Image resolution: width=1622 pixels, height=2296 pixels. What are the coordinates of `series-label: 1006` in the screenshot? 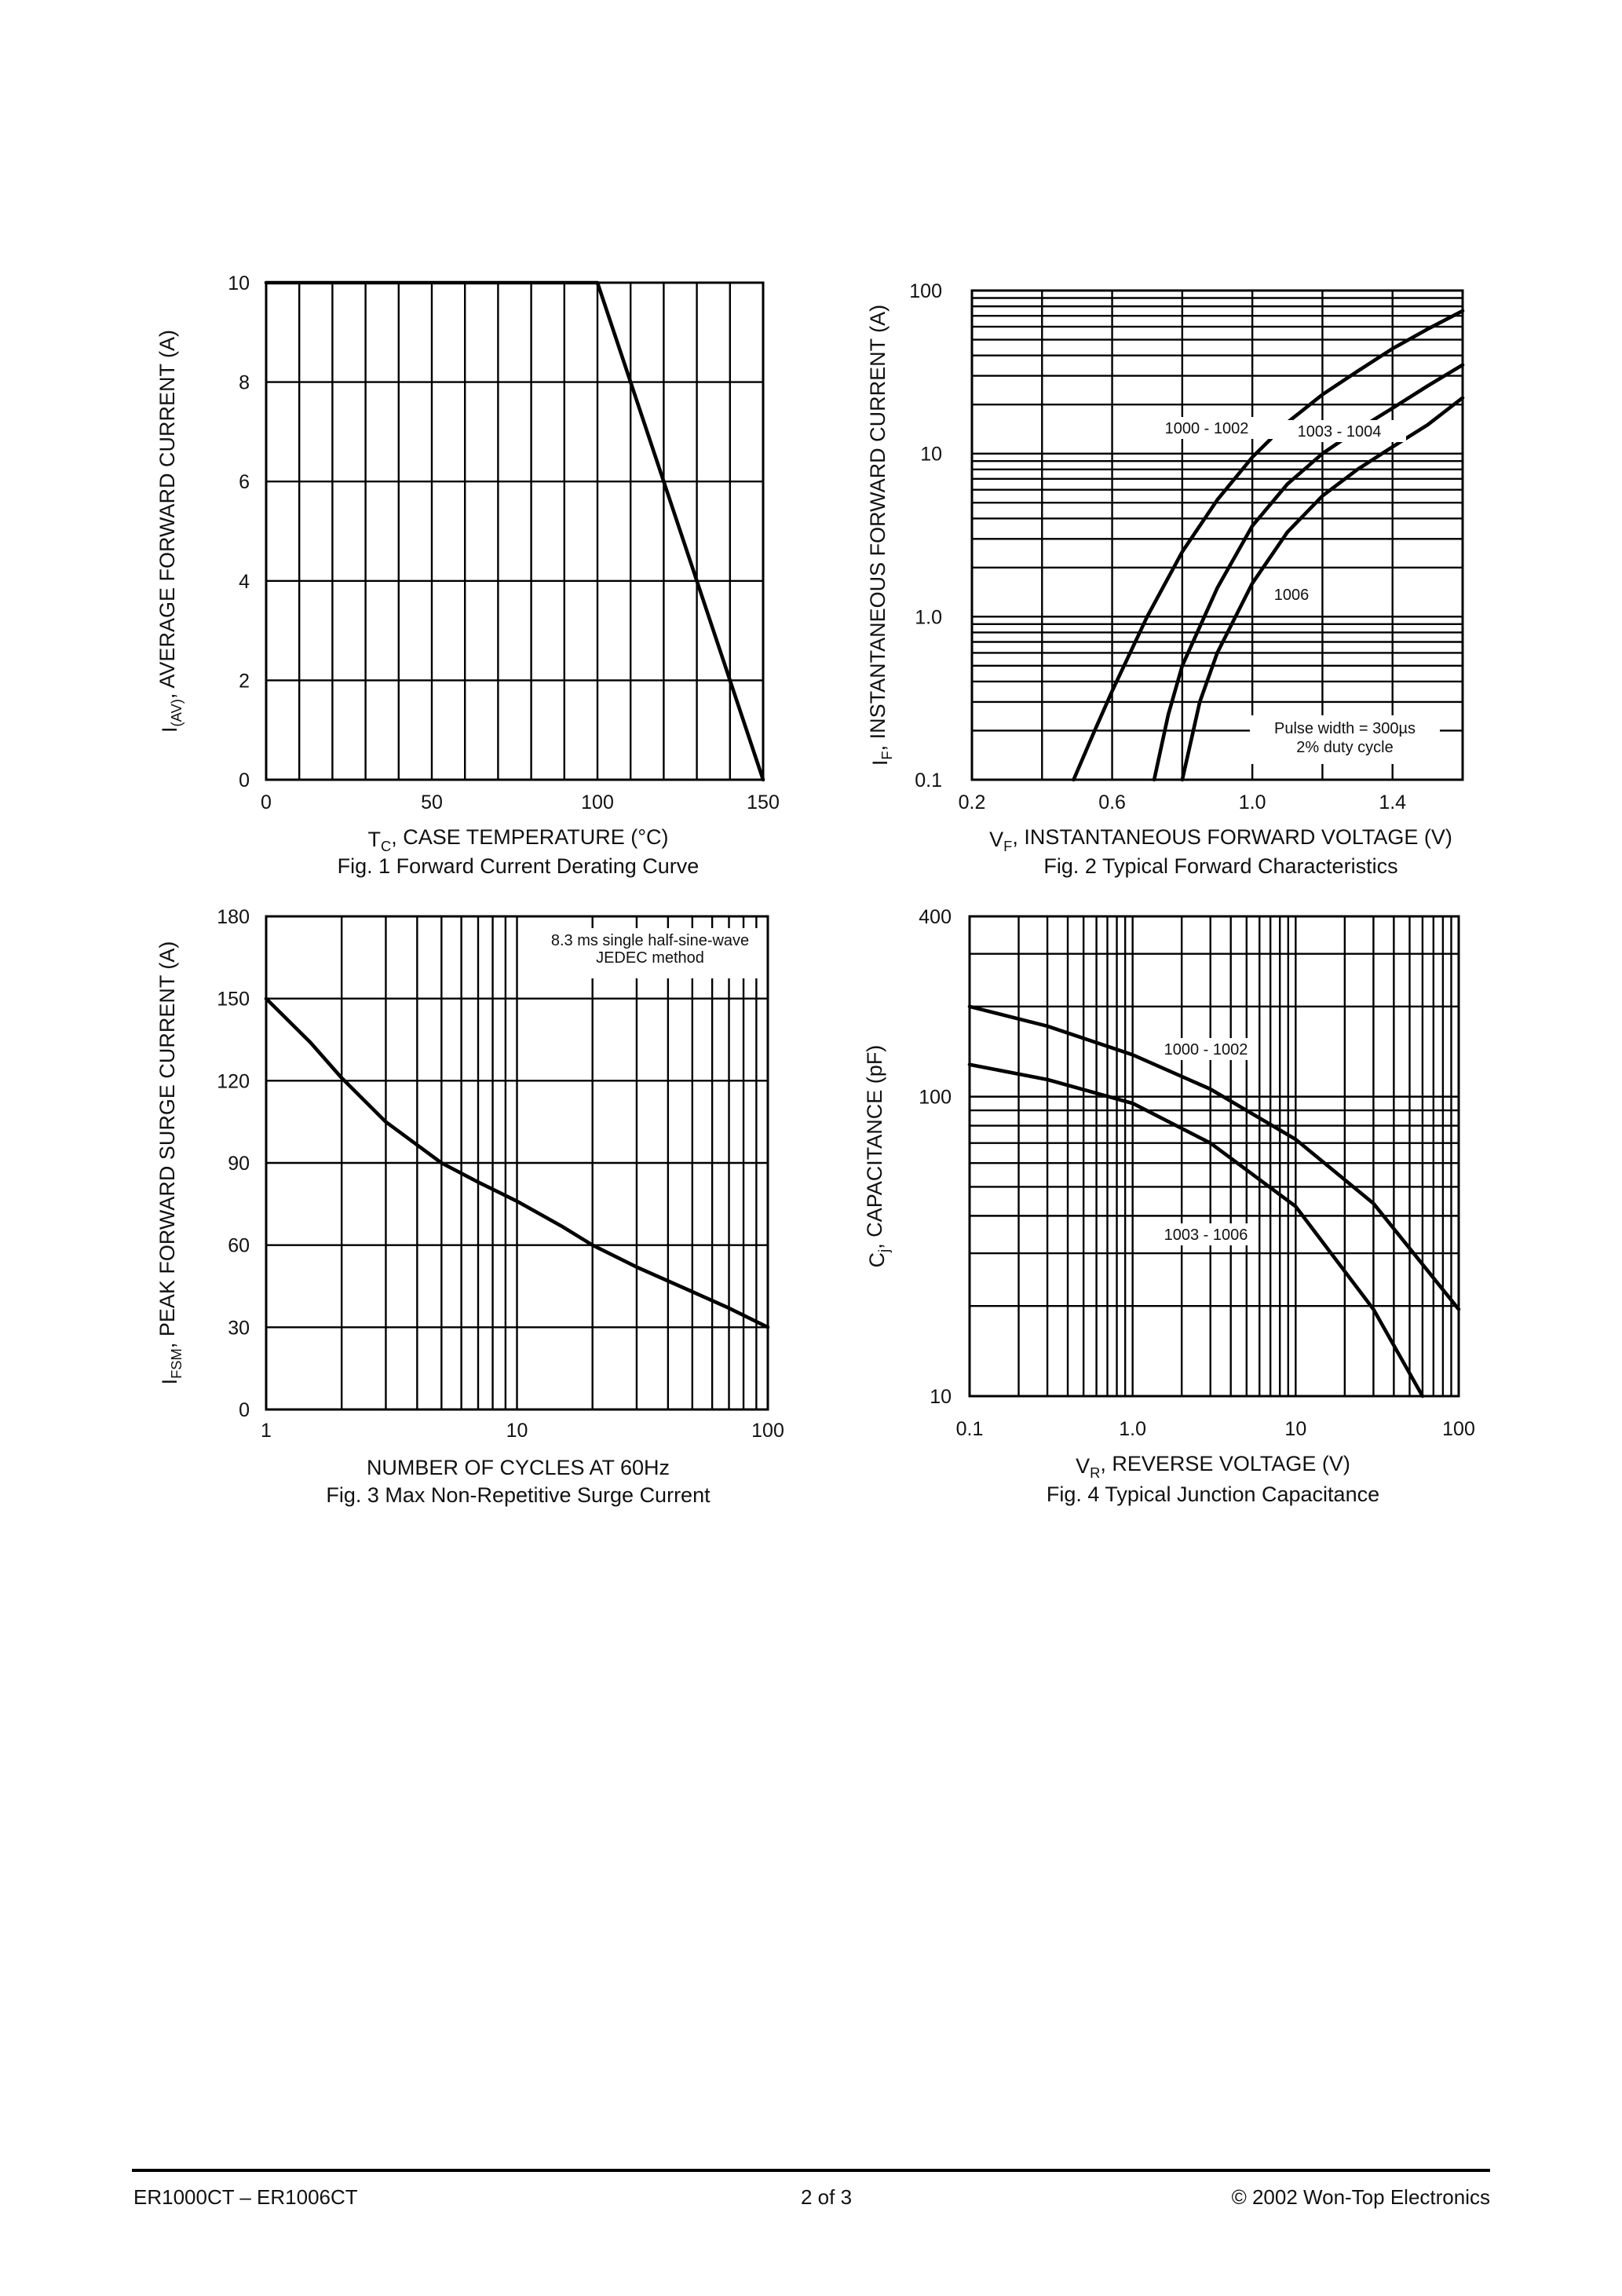 It's located at (1292, 596).